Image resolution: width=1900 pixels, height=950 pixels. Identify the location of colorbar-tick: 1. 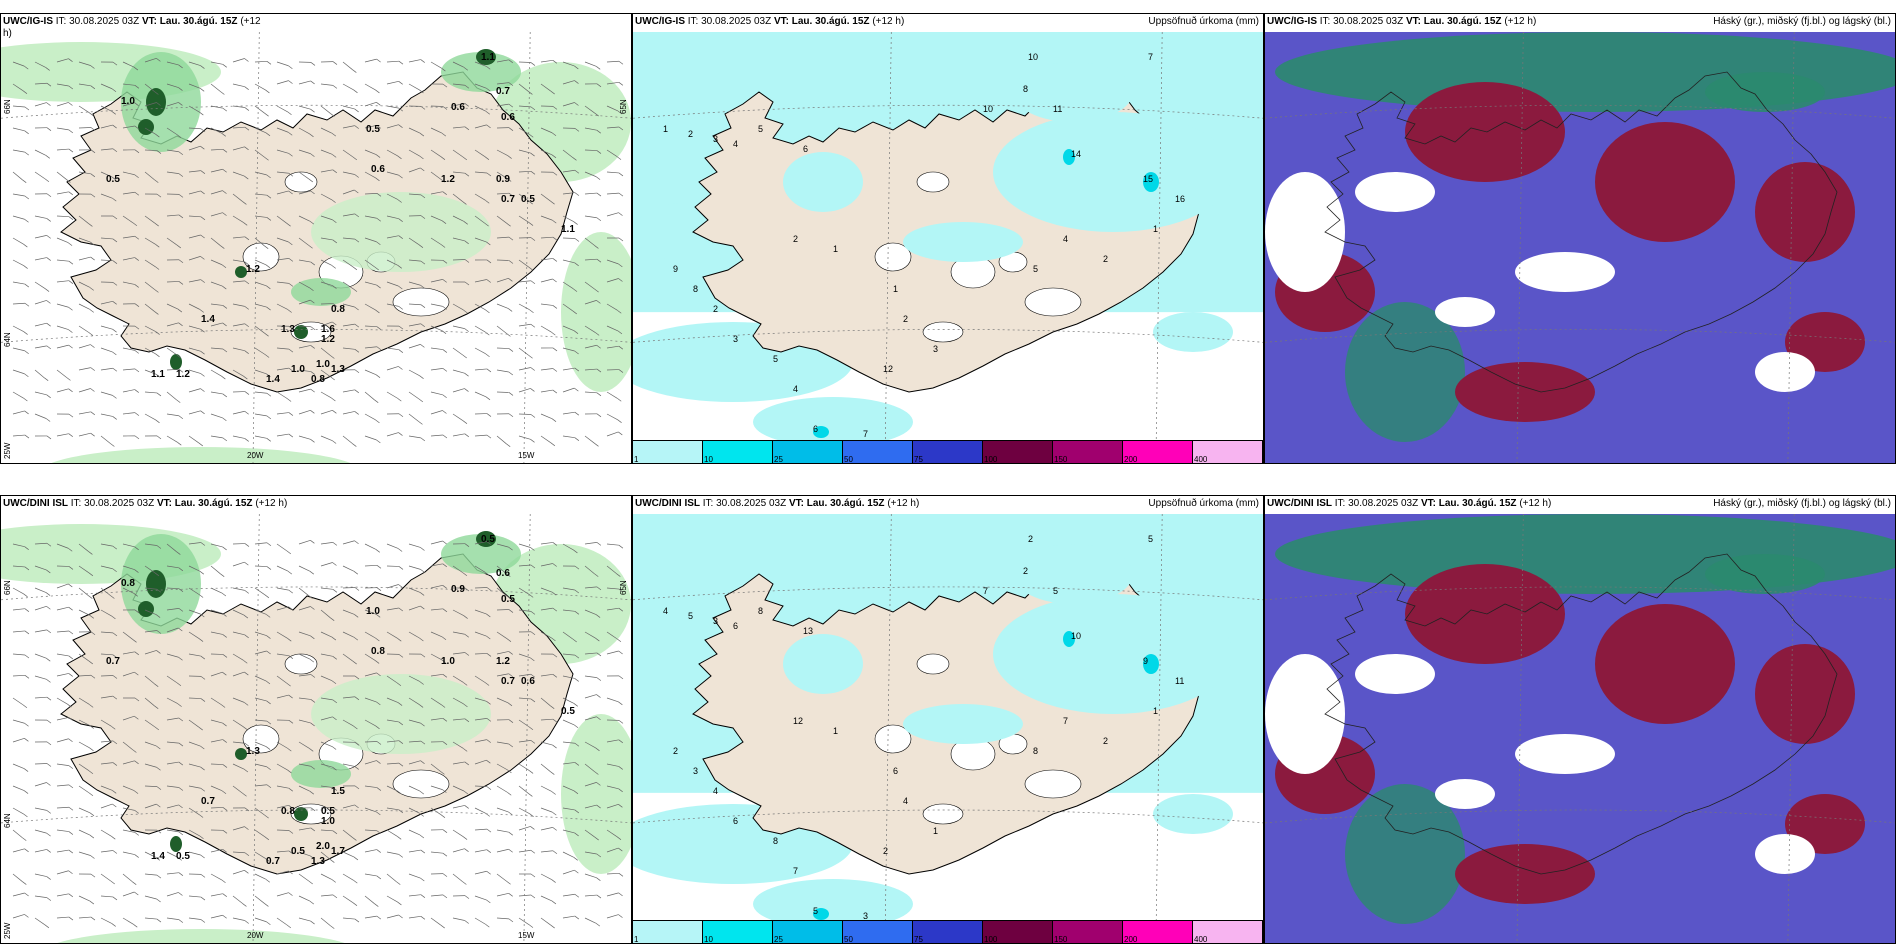
(636, 939).